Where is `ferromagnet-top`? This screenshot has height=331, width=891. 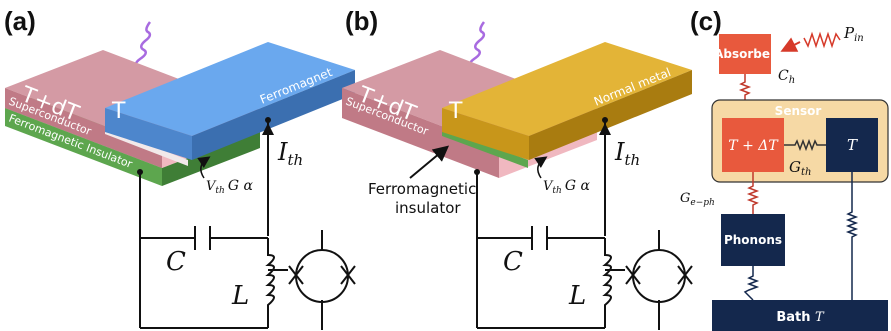 ferromagnet-top is located at coordinates (230, 89).